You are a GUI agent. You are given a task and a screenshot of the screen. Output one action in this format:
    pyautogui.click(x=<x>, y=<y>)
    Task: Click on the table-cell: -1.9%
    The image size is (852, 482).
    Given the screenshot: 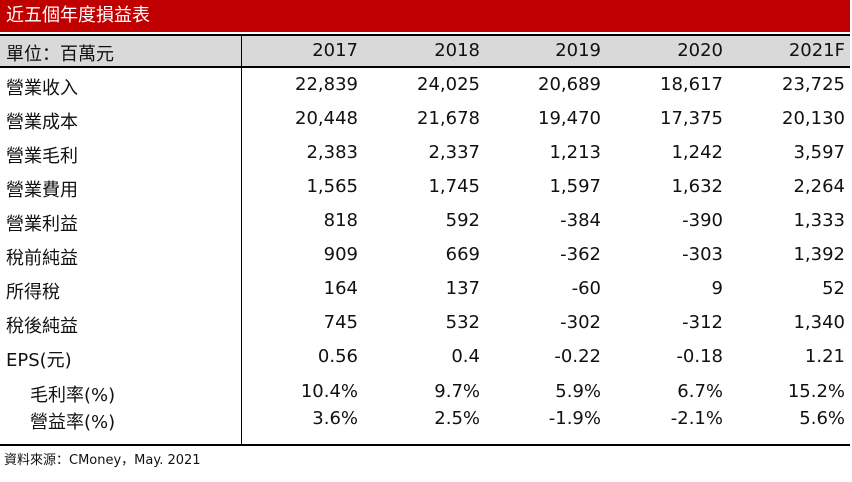 What is the action you would take?
    pyautogui.click(x=574, y=418)
    